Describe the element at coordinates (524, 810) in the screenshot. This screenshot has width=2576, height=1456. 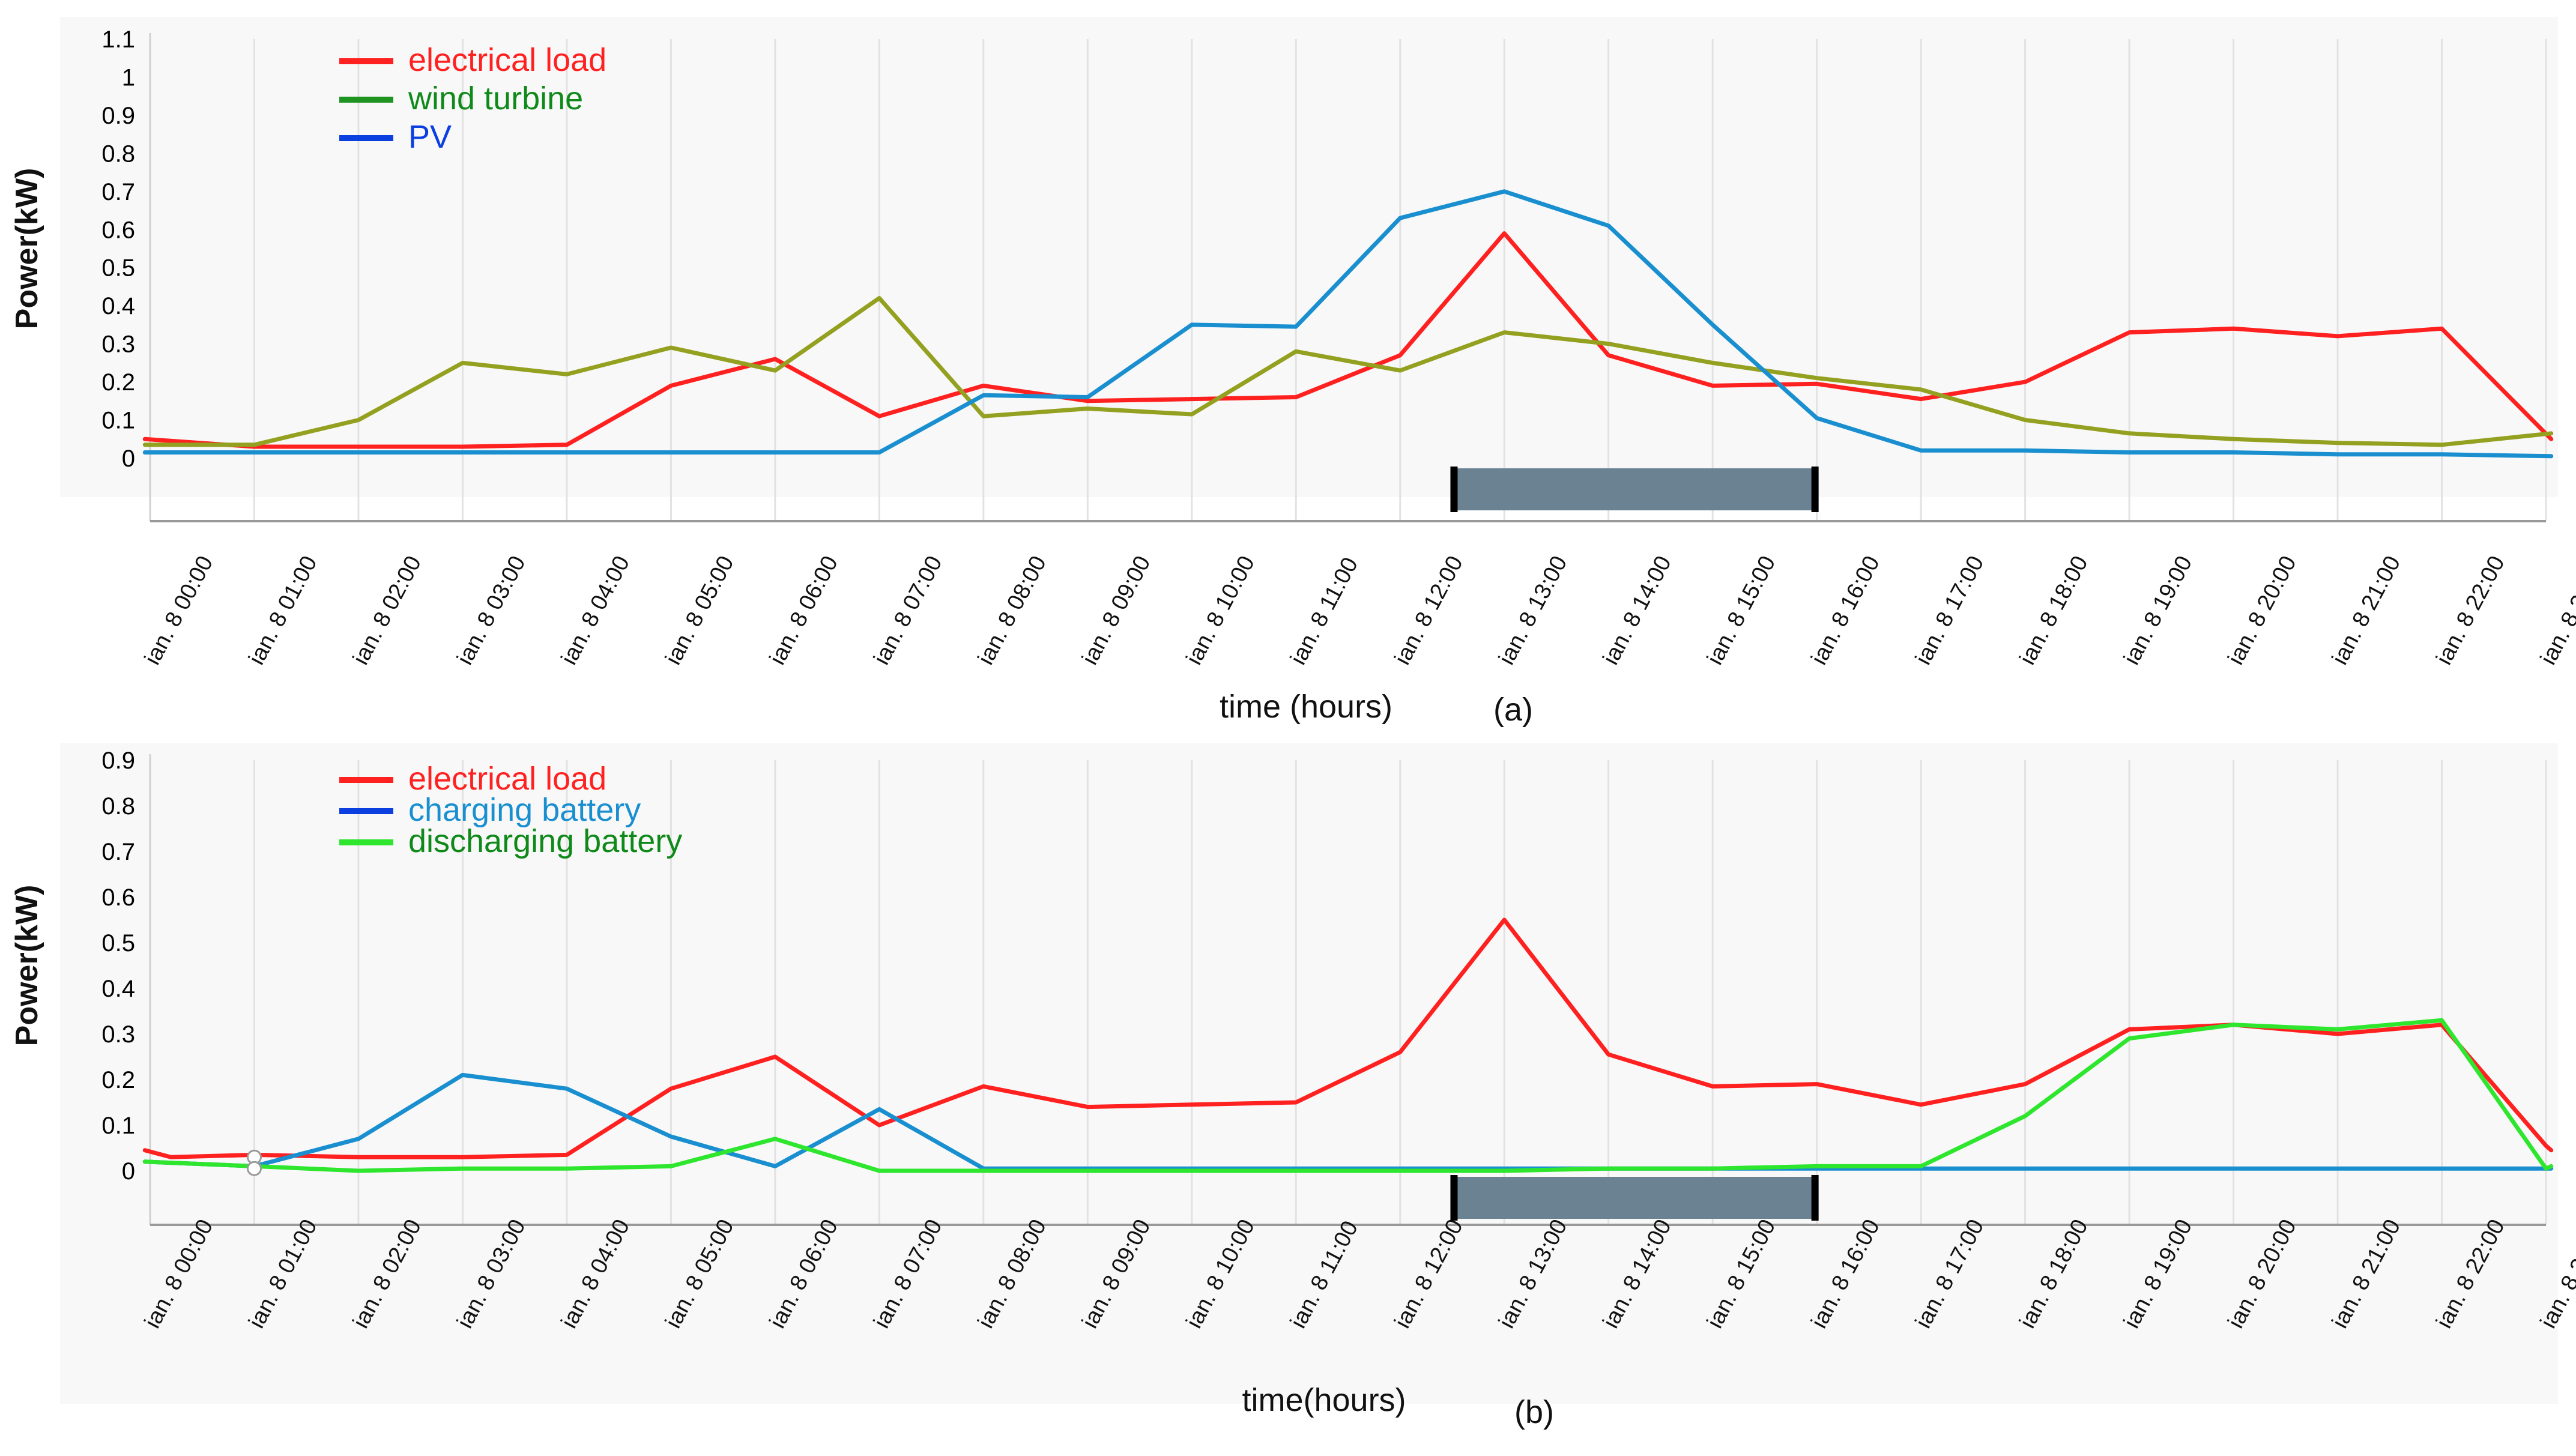
I see `legend-label: charging battery` at that location.